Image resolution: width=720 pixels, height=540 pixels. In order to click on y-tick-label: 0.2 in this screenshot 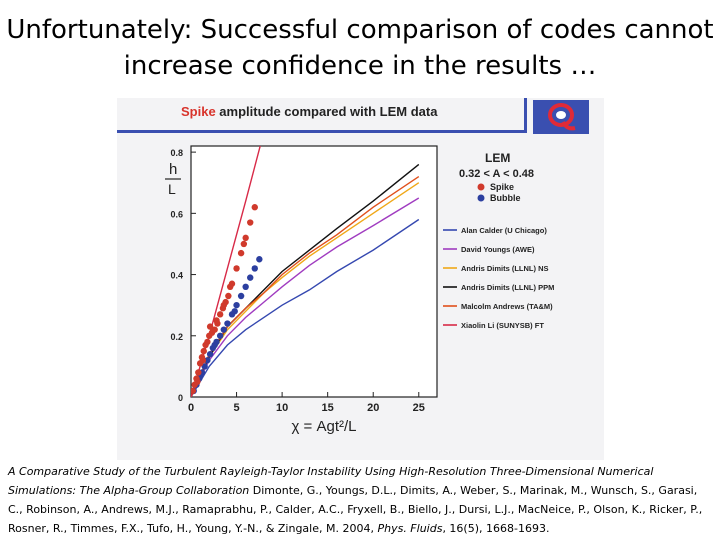, I will do `click(176, 337)`.